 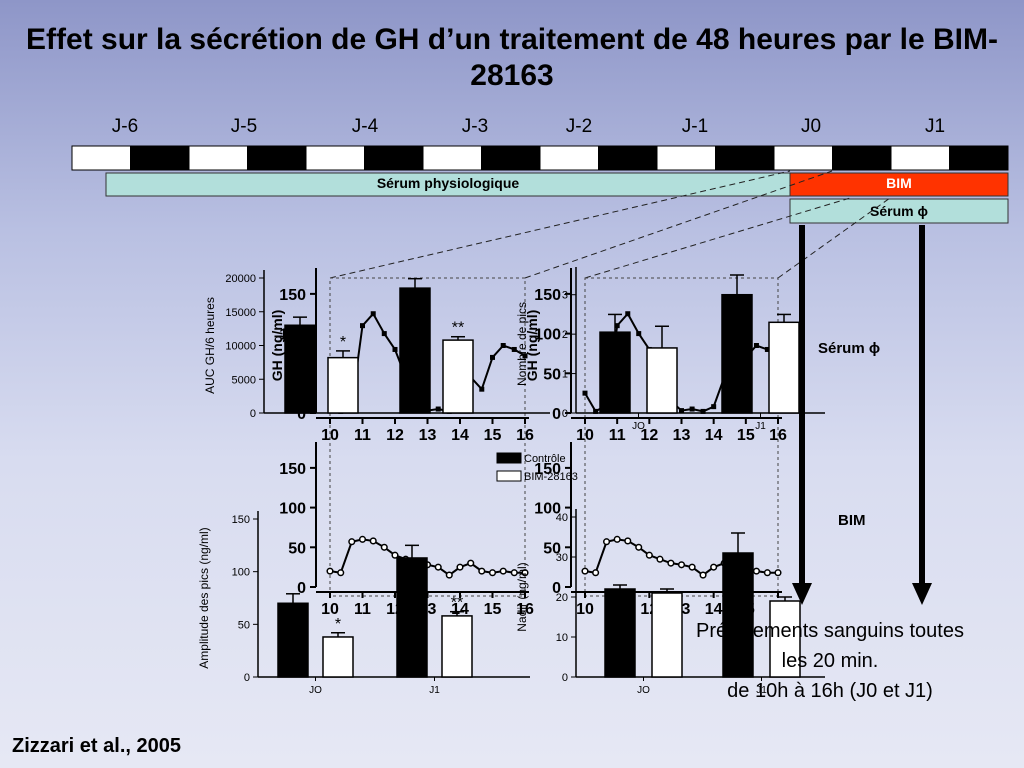 I want to click on npics-y-tick-label: 0, so click(x=565, y=414).